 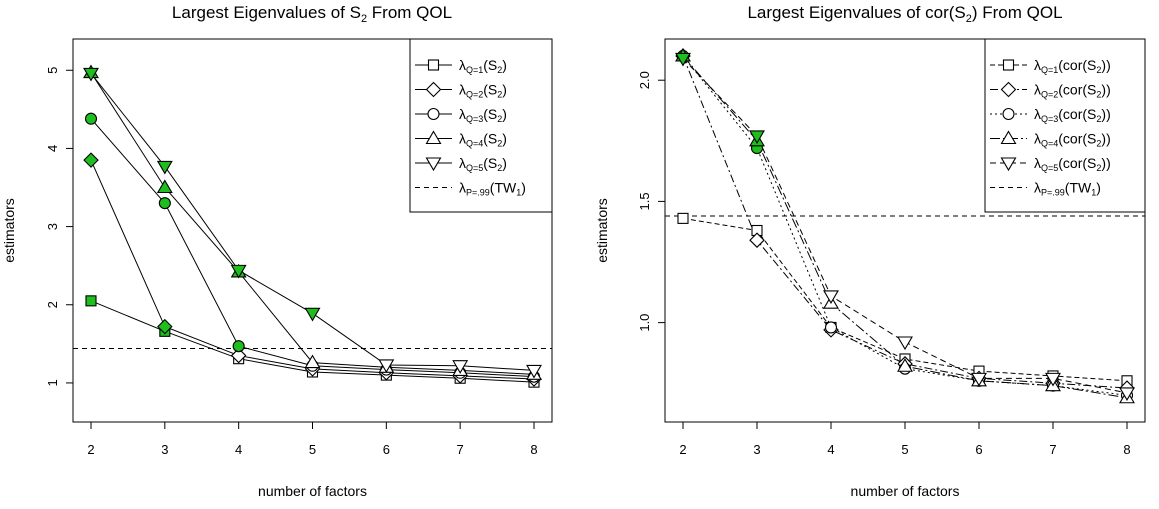 What do you see at coordinates (492, 189) in the screenshot?
I see `legend-label-reference: λP=.99(TW1)` at bounding box center [492, 189].